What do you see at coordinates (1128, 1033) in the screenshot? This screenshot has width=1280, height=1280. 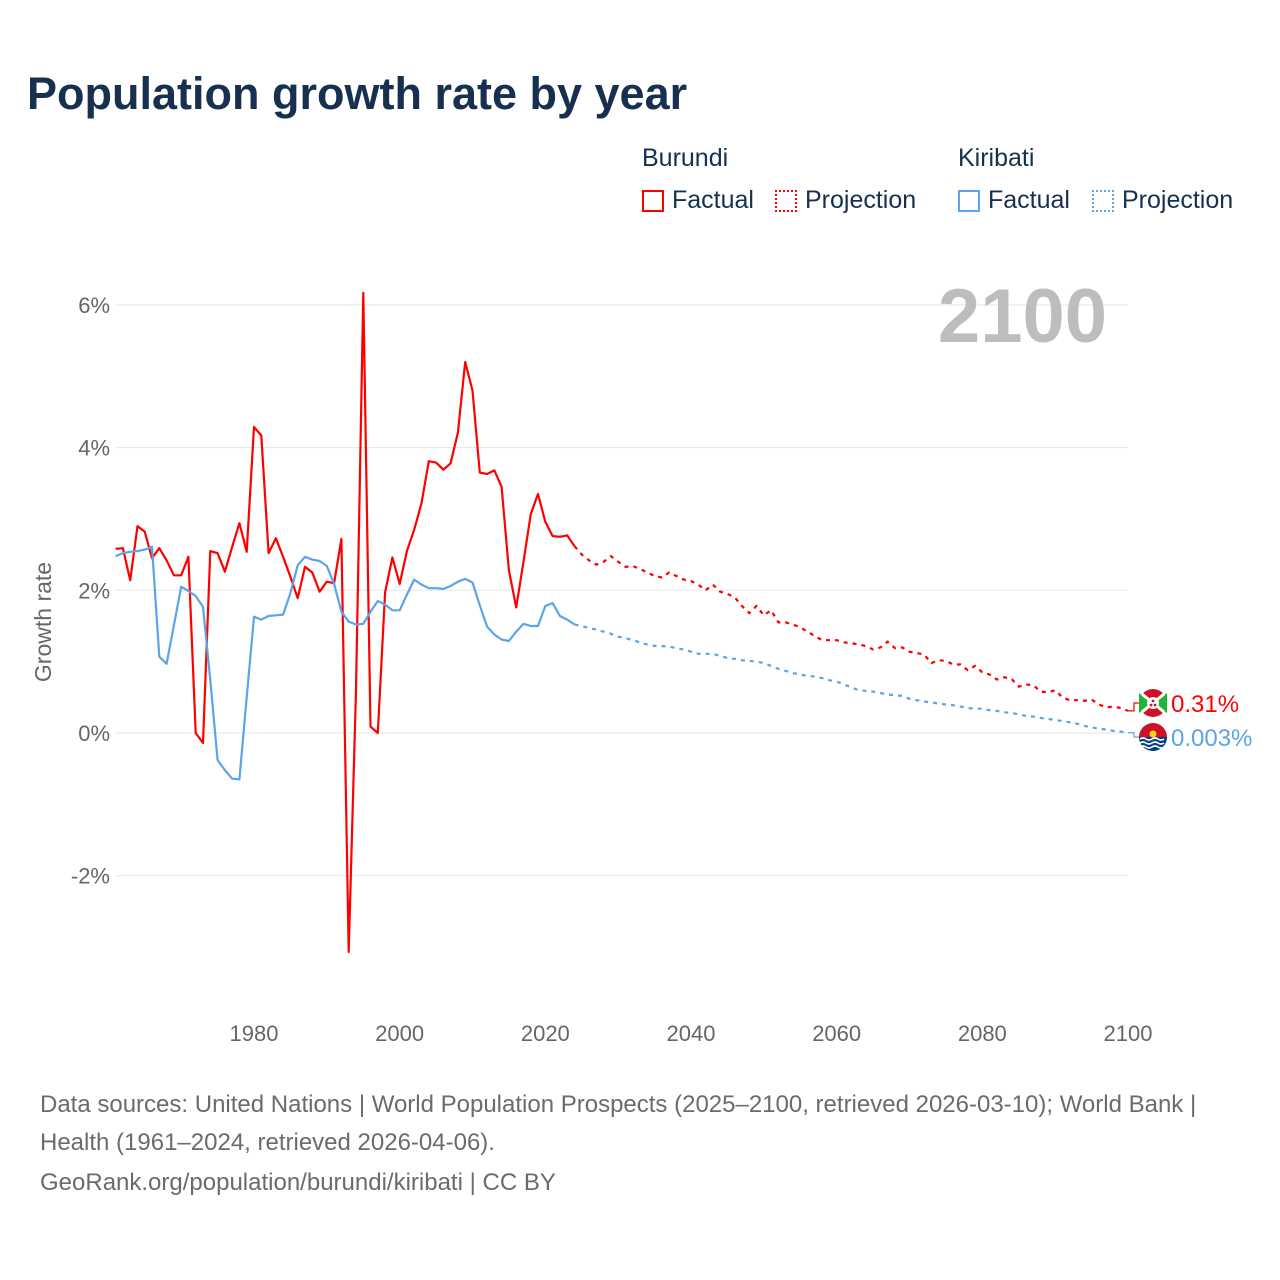 I see `x-tick-label: 2100` at bounding box center [1128, 1033].